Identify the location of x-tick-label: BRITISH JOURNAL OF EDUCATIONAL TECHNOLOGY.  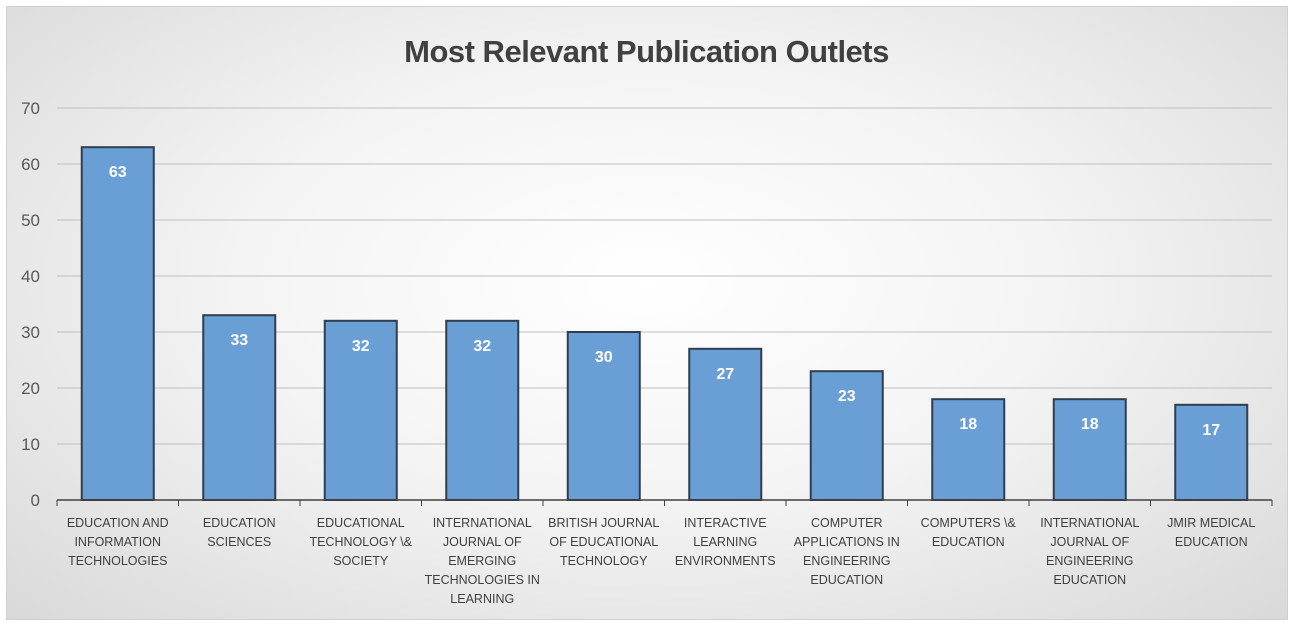
(603, 542).